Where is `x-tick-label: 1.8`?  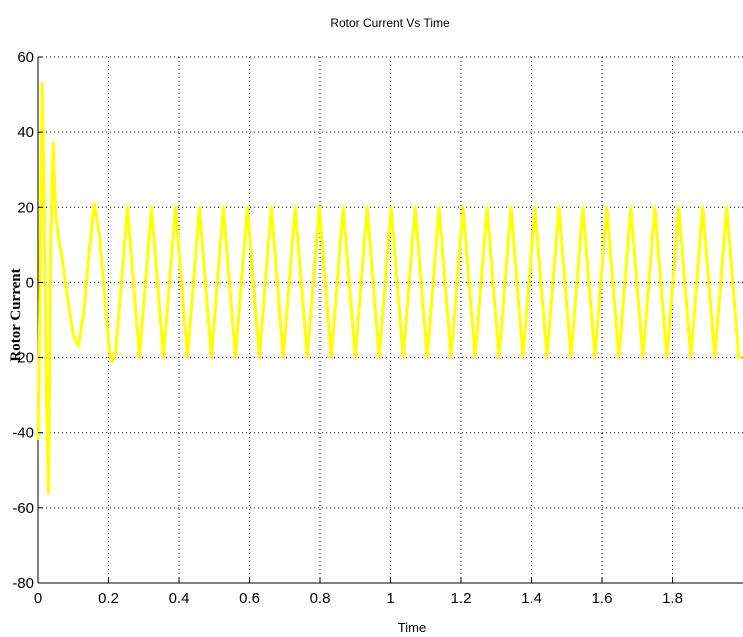
x-tick-label: 1.8 is located at coordinates (672, 598).